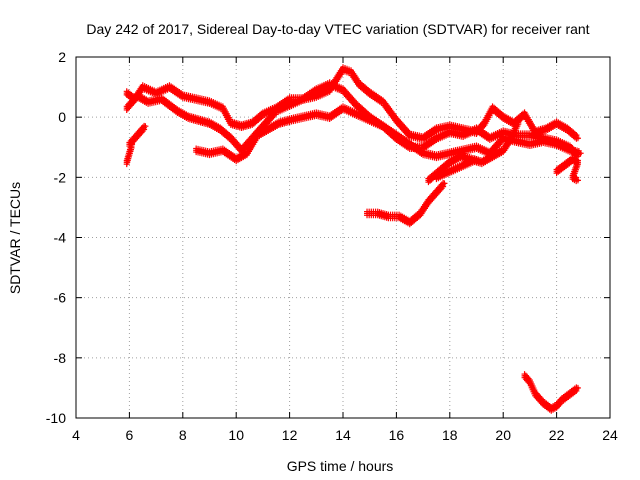 This screenshot has width=640, height=480. What do you see at coordinates (60, 358) in the screenshot?
I see `y-tick-label: -8` at bounding box center [60, 358].